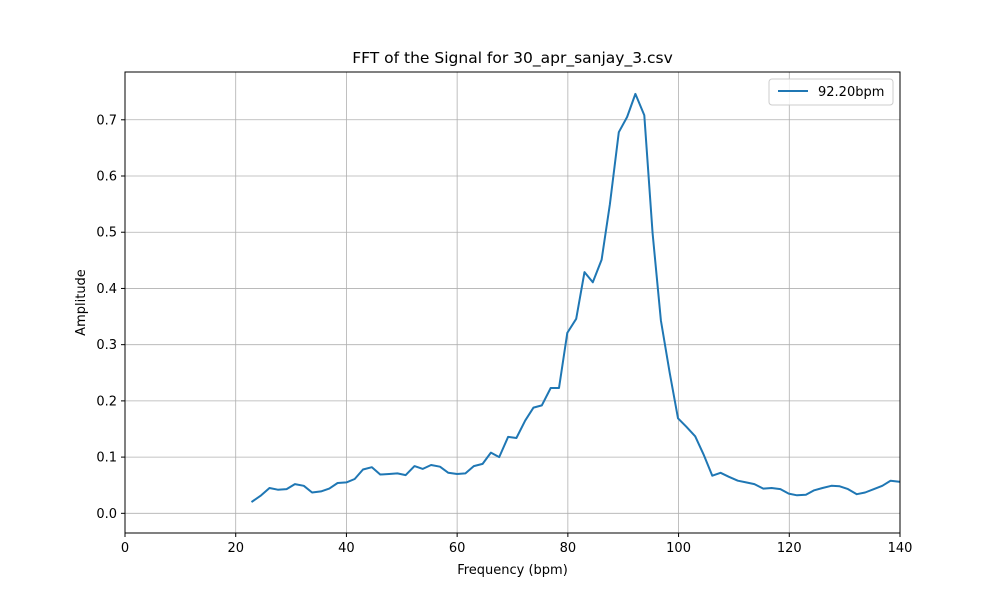 Image resolution: width=1000 pixels, height=600 pixels. I want to click on x-tick-label: 100, so click(678, 548).